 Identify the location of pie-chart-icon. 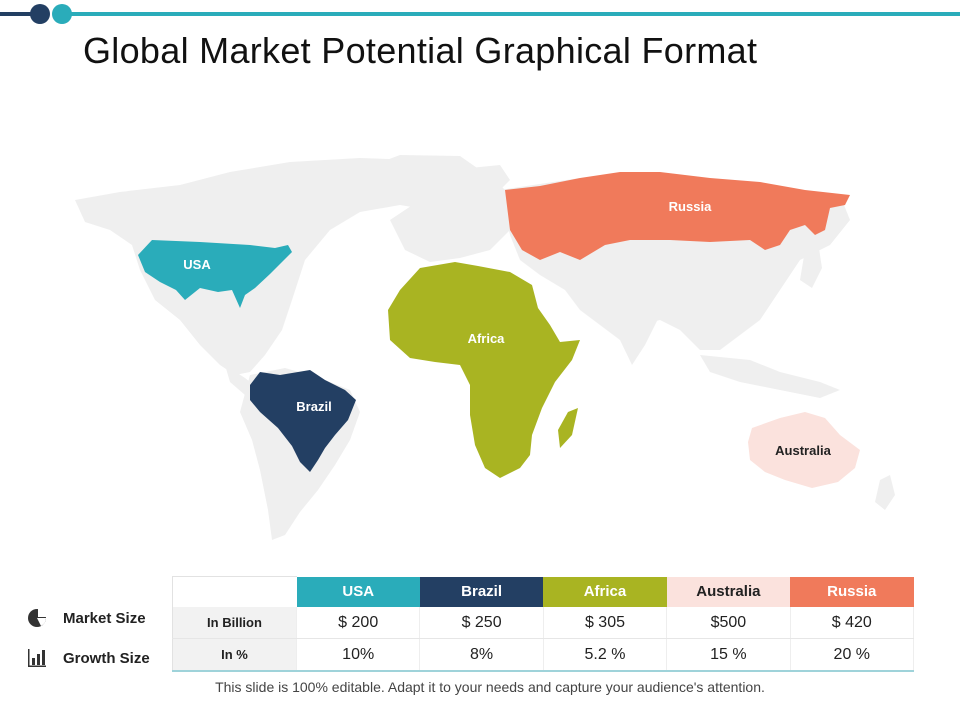
(37, 617).